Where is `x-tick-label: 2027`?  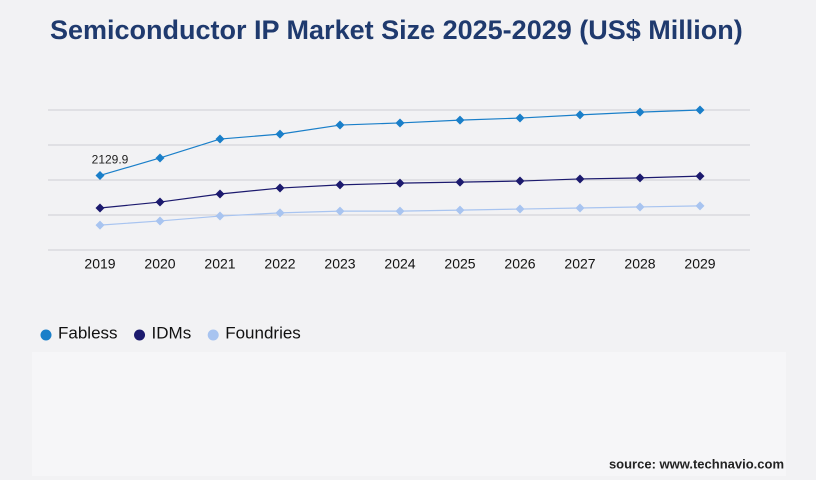
x-tick-label: 2027 is located at coordinates (579, 264).